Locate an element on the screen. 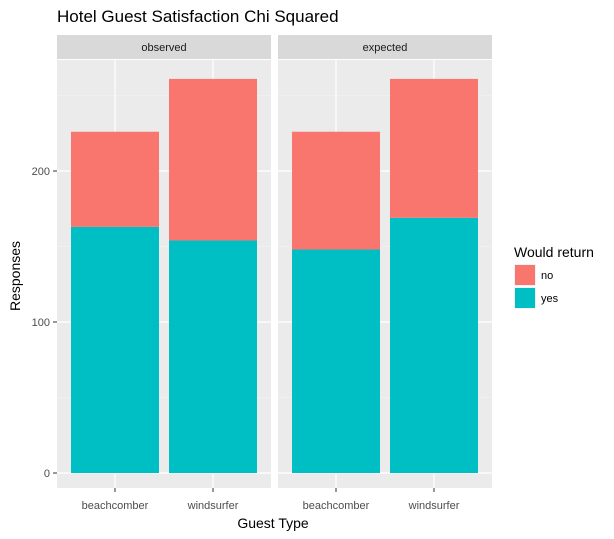 The height and width of the screenshot is (539, 614). y-axis: 0 100 200 is located at coordinates (44, 323).